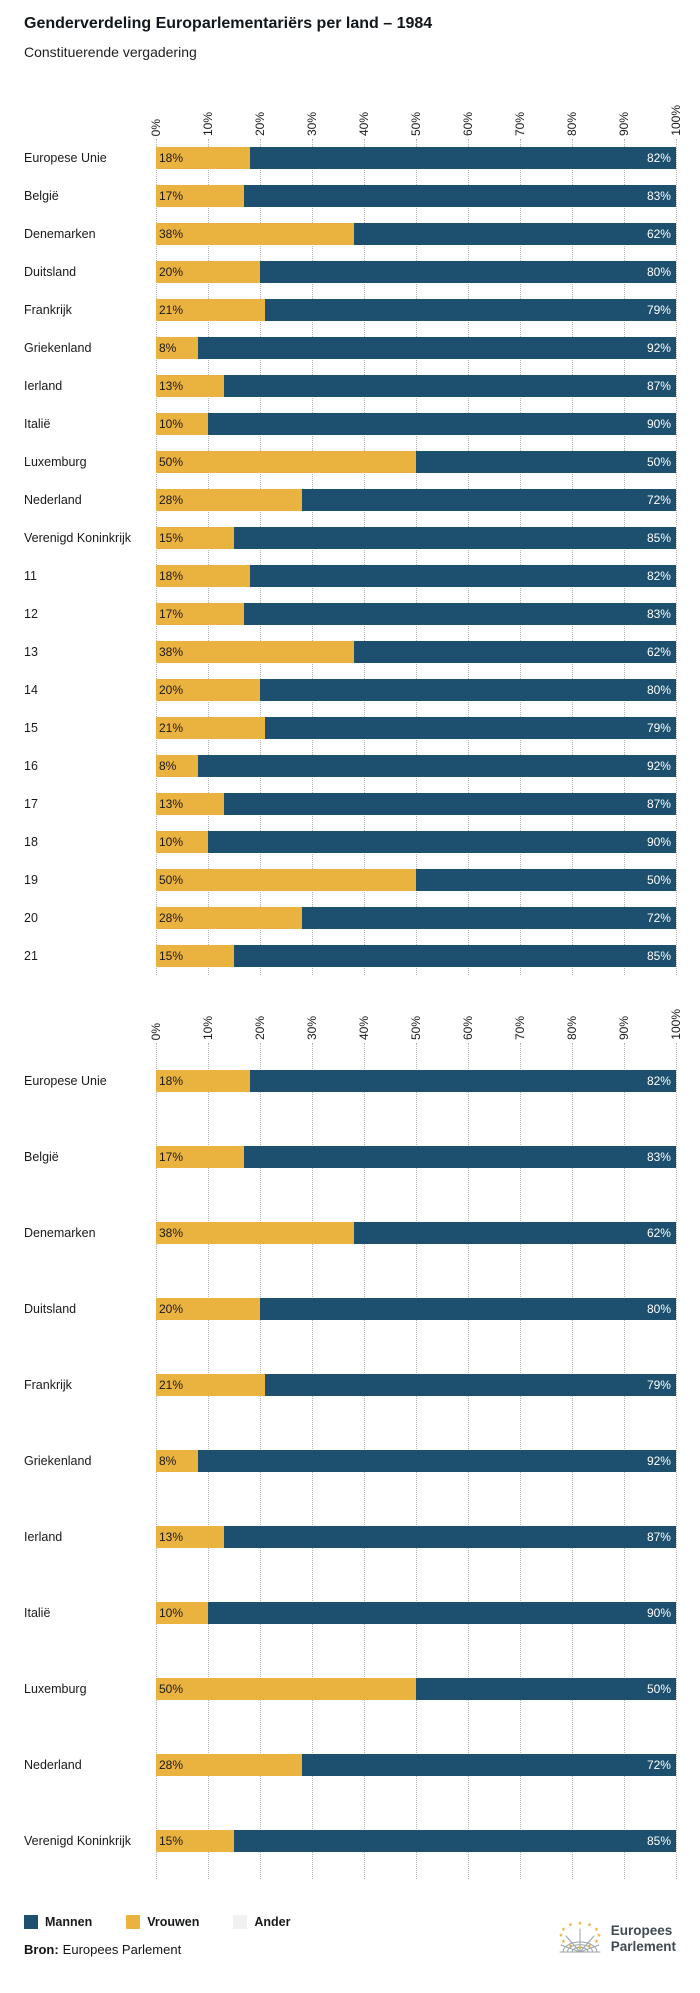 This screenshot has height=1993, width=700. What do you see at coordinates (436, 766) in the screenshot?
I see `bar-segment-mannen: 92%` at bounding box center [436, 766].